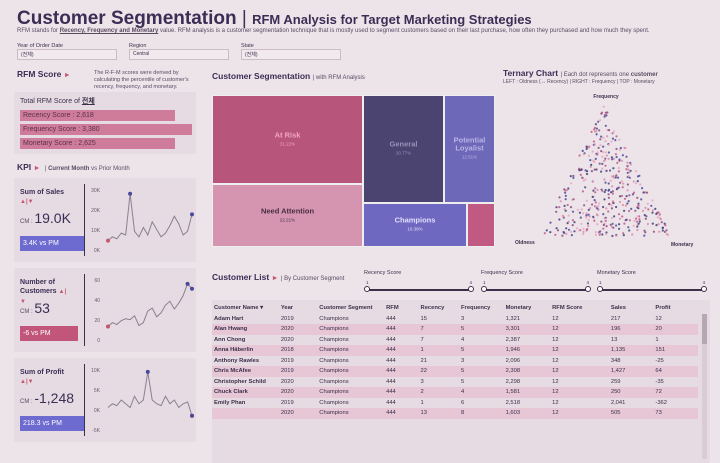 The width and height of the screenshot is (720, 463). I want to click on table-row: 2020 Champions 444 13 8 1,603 12 505 73, so click(455, 413).